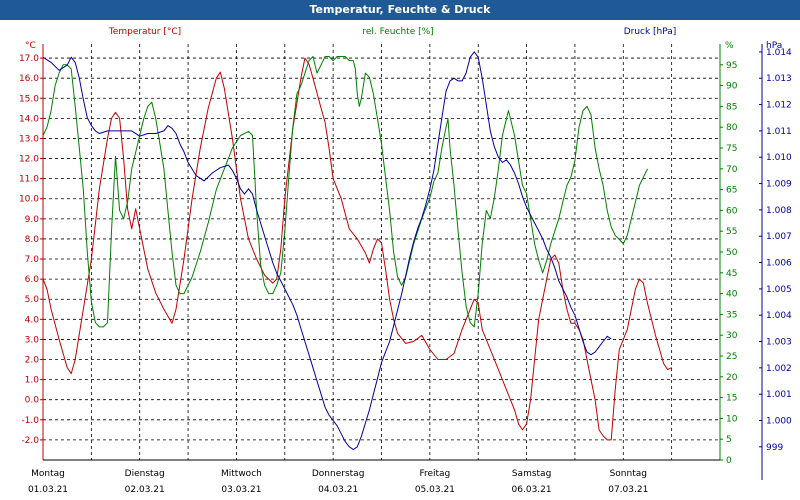 The image size is (800, 500). Describe the element at coordinates (779, 53) in the screenshot. I see `pressure-tick-label: 1.014` at that location.